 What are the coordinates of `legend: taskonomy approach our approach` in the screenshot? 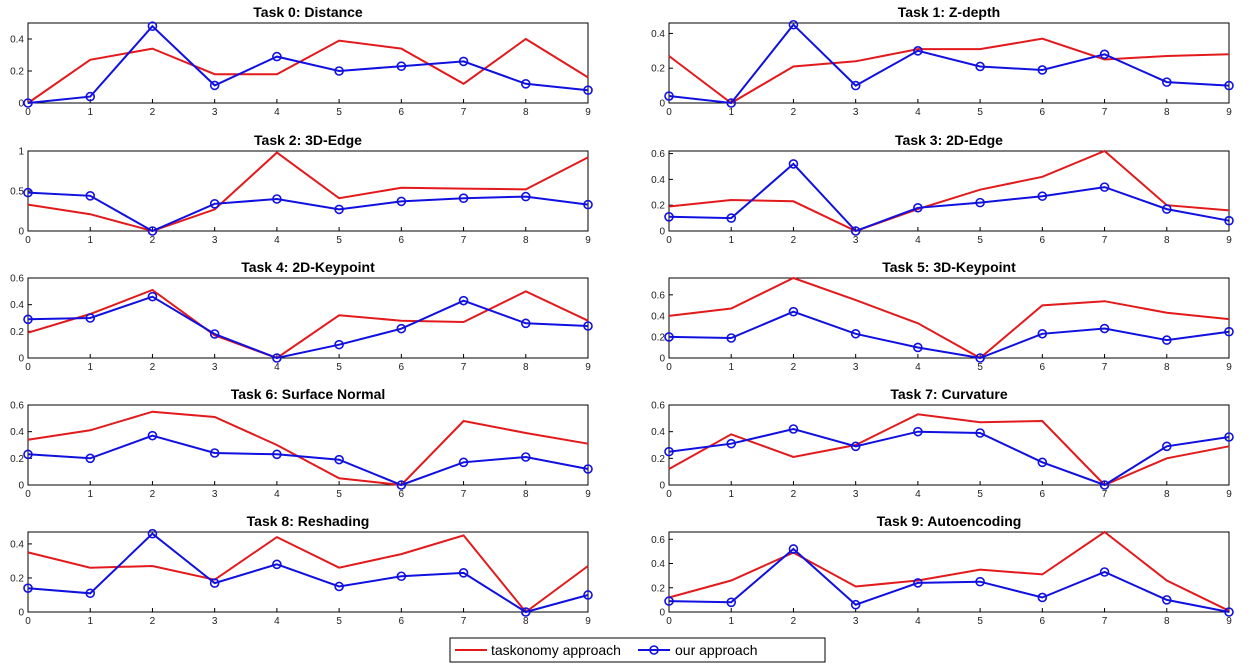 It's located at (637, 650).